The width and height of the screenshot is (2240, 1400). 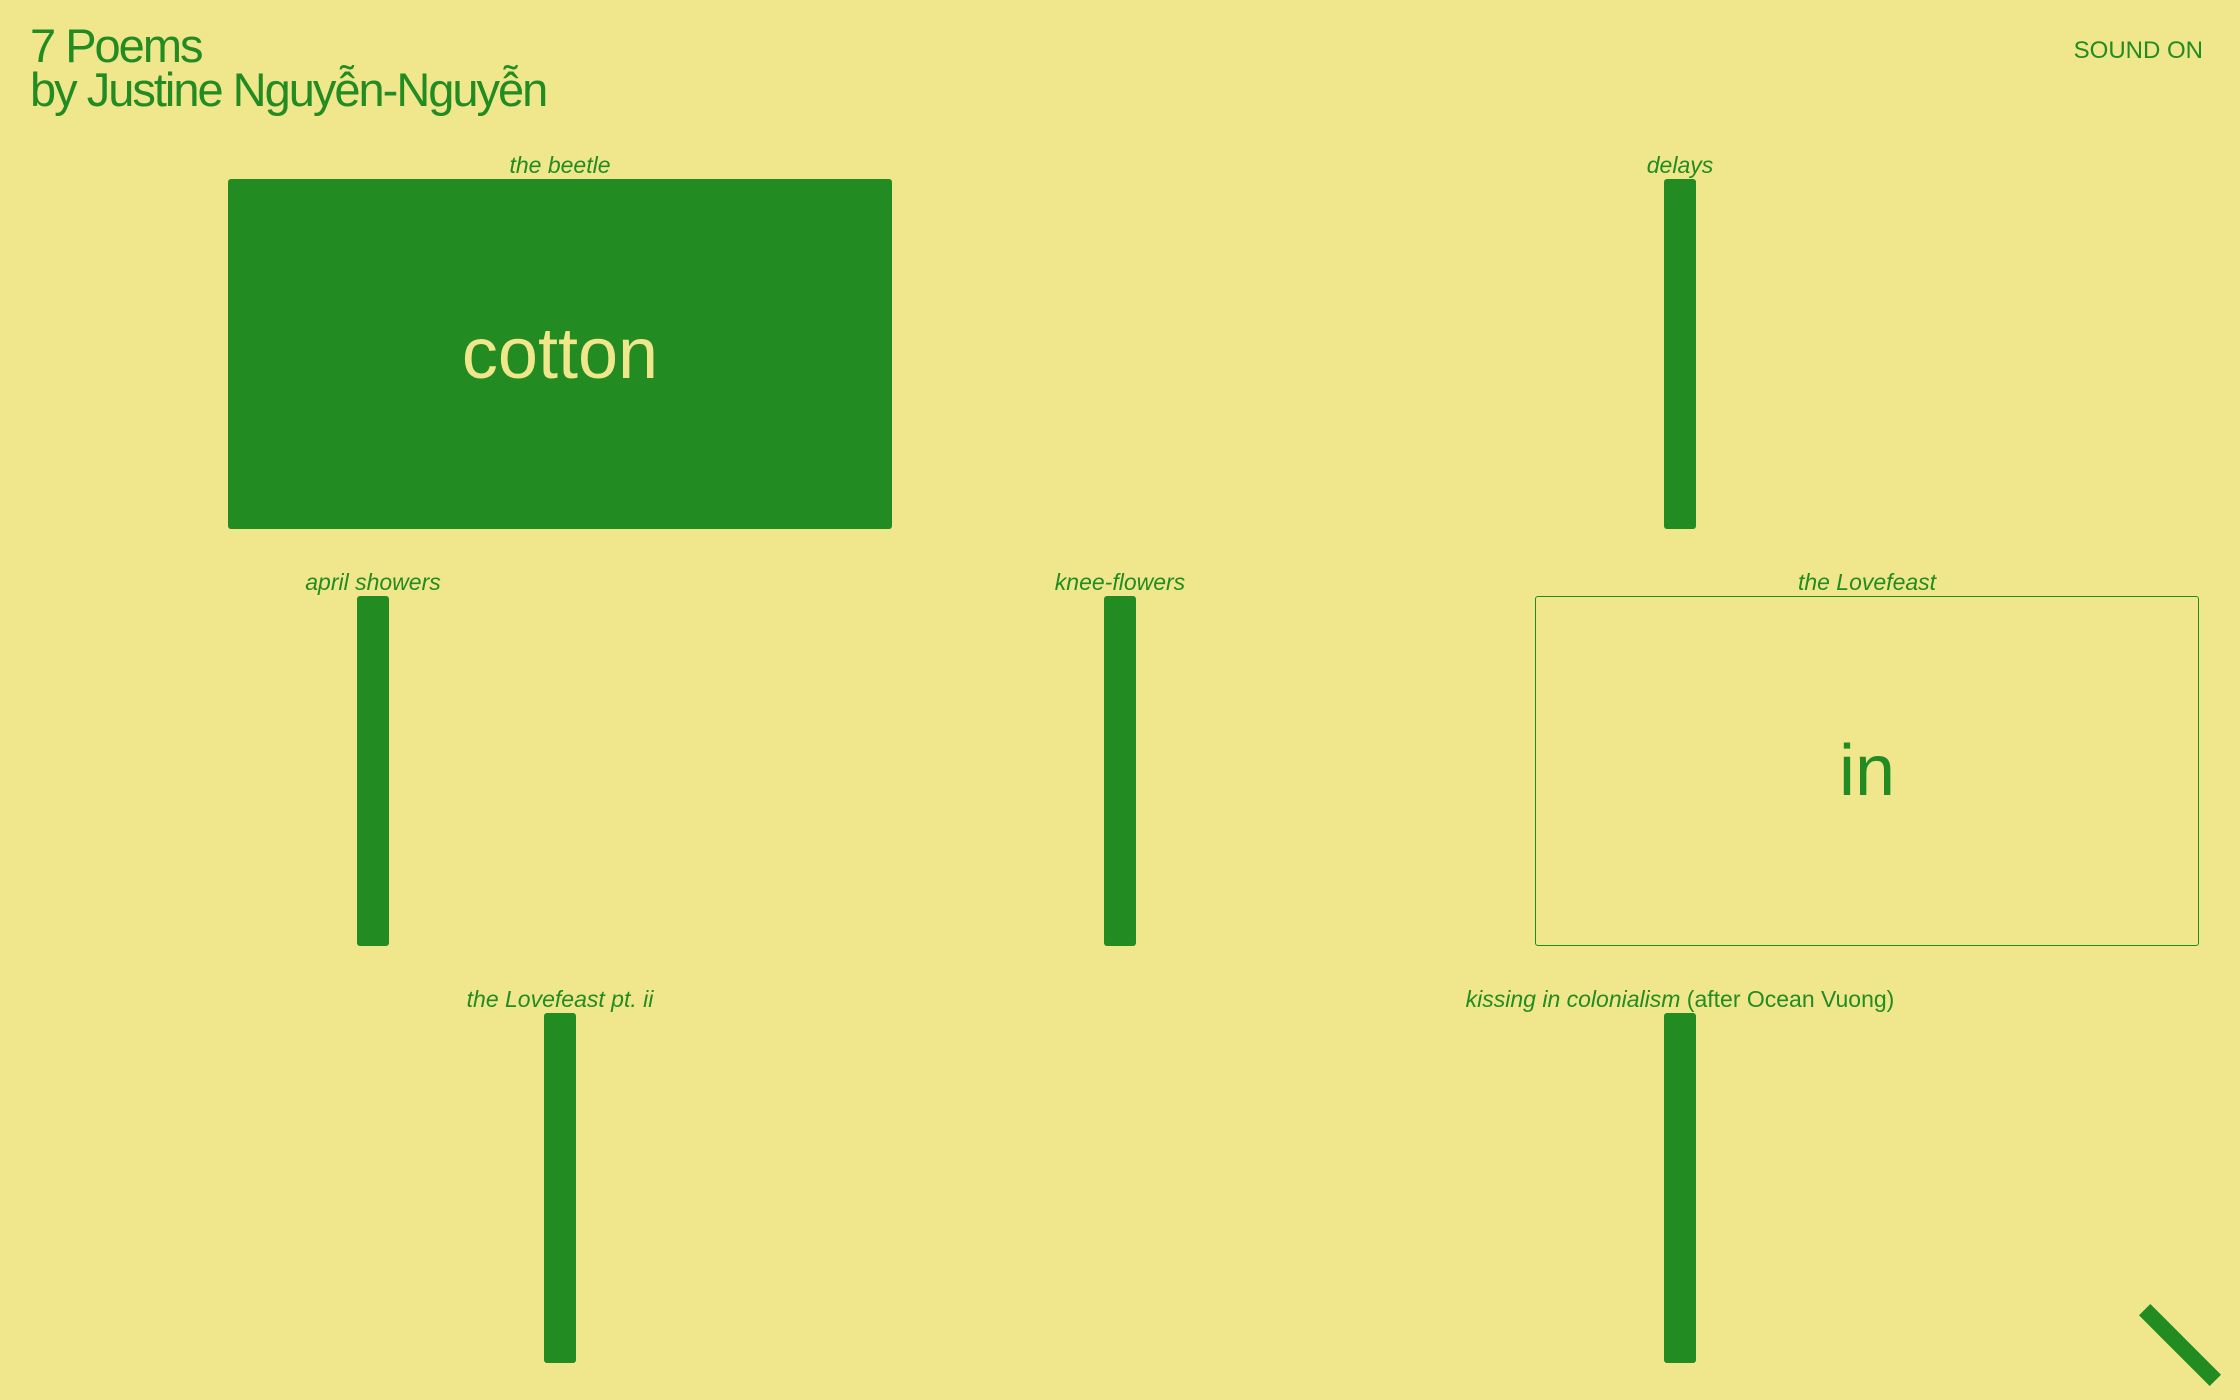 What do you see at coordinates (560, 165) in the screenshot?
I see `poem-title: the beetle` at bounding box center [560, 165].